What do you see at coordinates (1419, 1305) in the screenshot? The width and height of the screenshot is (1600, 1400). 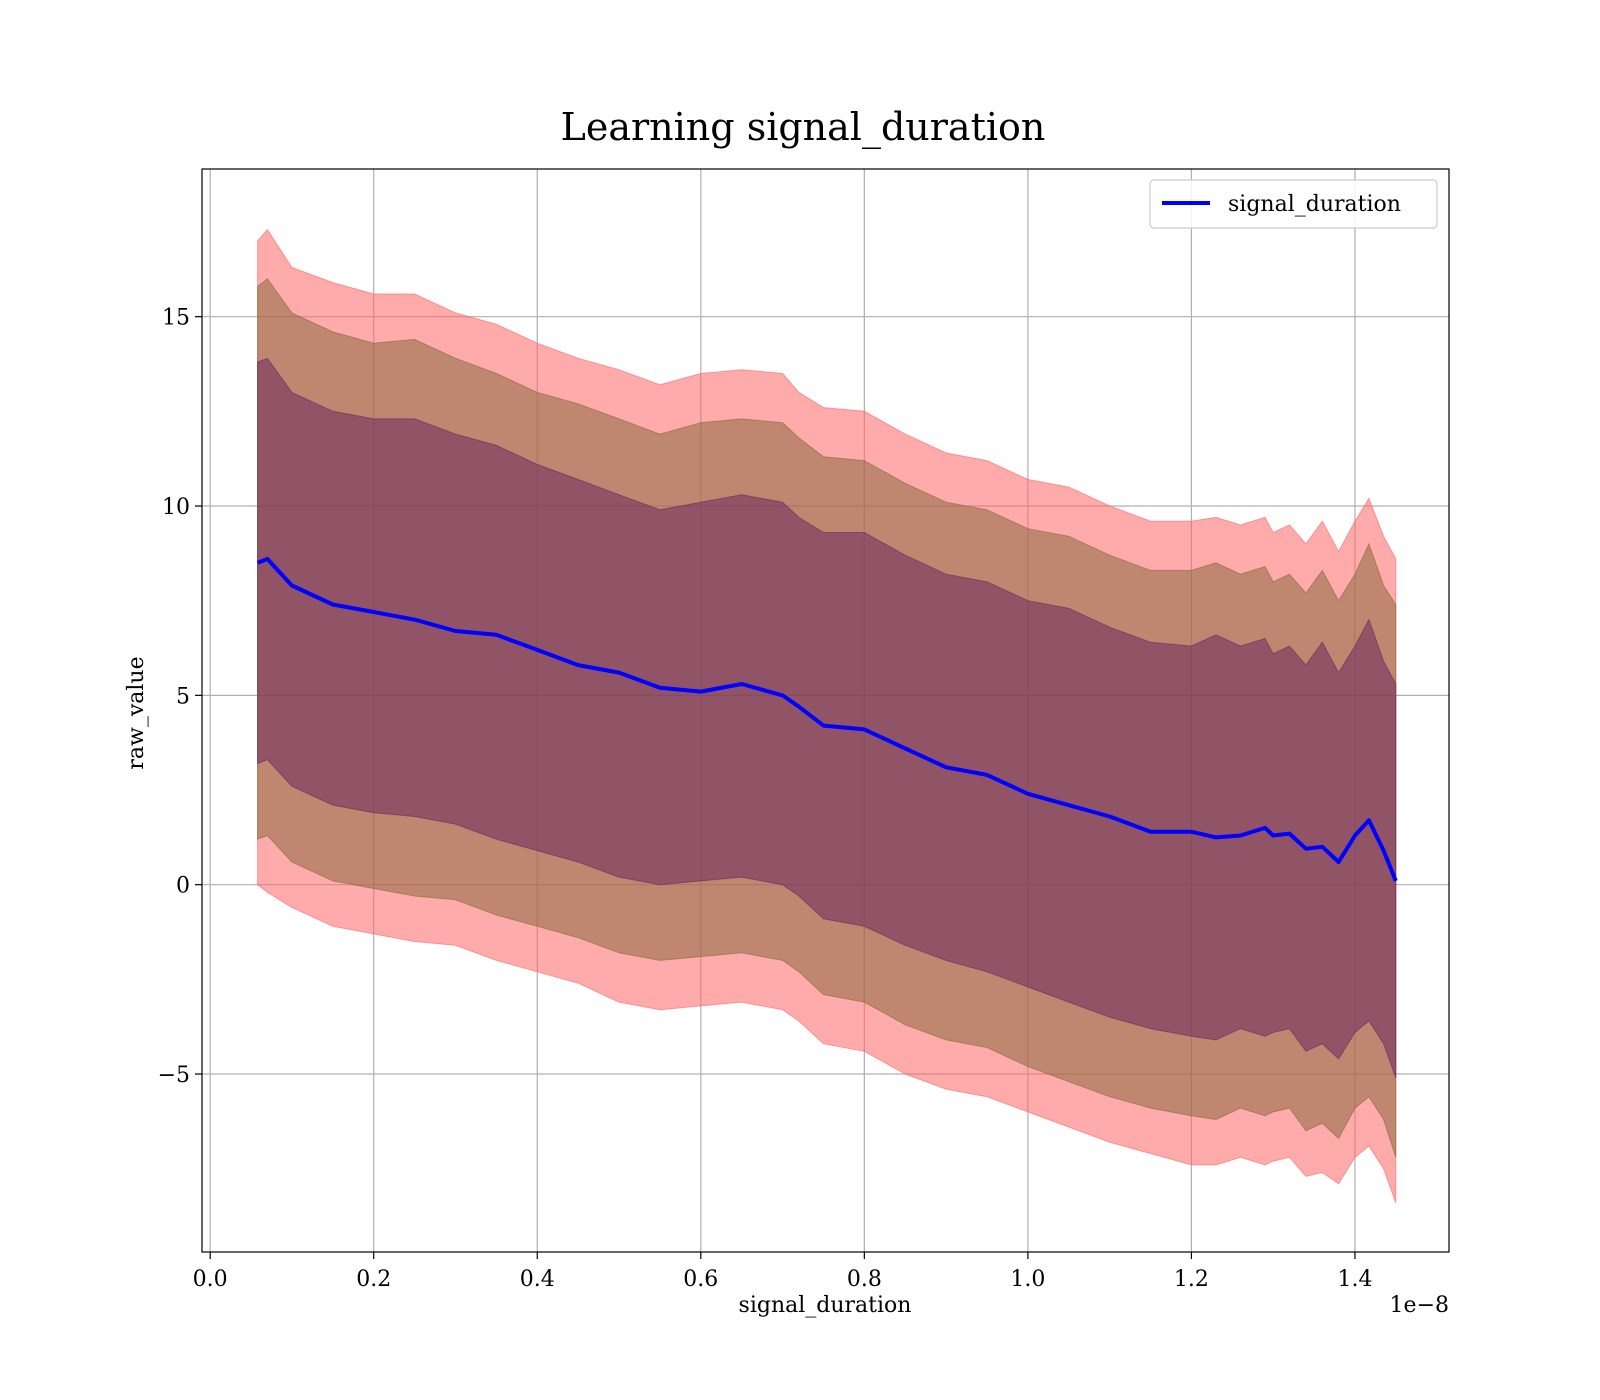 I see `x-axis-offset-text: 1e−8` at bounding box center [1419, 1305].